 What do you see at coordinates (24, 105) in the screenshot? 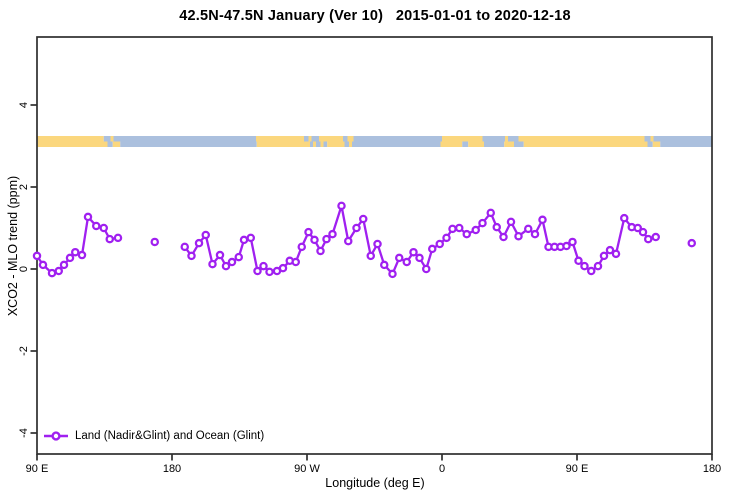
I see `y-tick-label: 4` at bounding box center [24, 105].